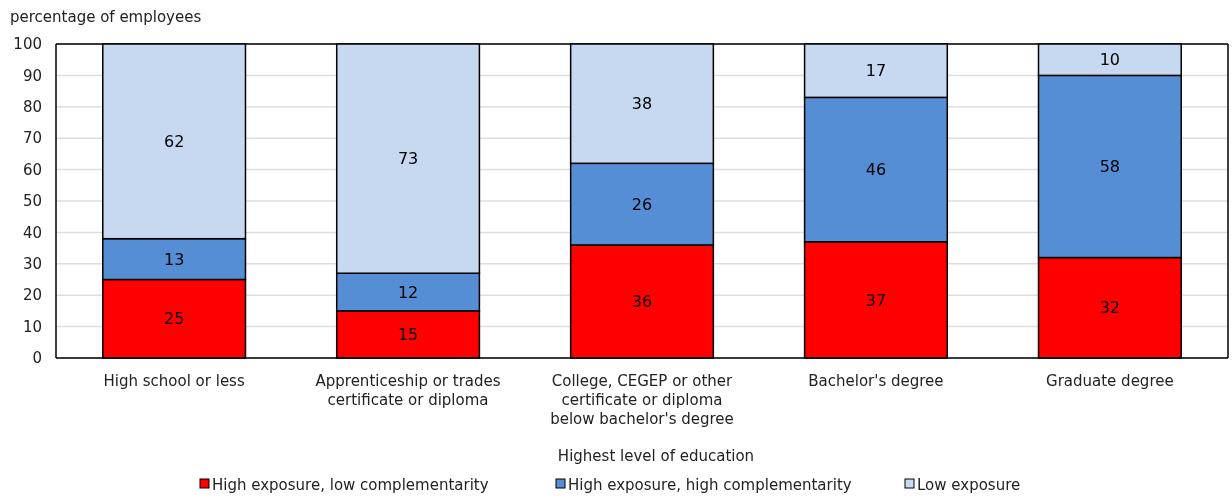 The height and width of the screenshot is (498, 1232). I want to click on legend-label: Low exposure, so click(969, 485).